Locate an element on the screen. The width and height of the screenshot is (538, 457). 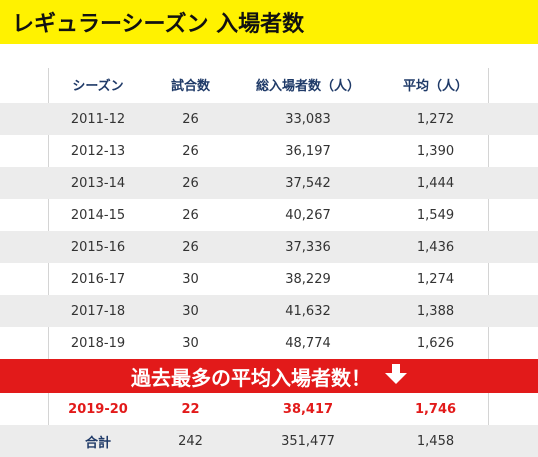
table-row: 2017-18 30 41,632 1,388 is located at coordinates (269, 311).